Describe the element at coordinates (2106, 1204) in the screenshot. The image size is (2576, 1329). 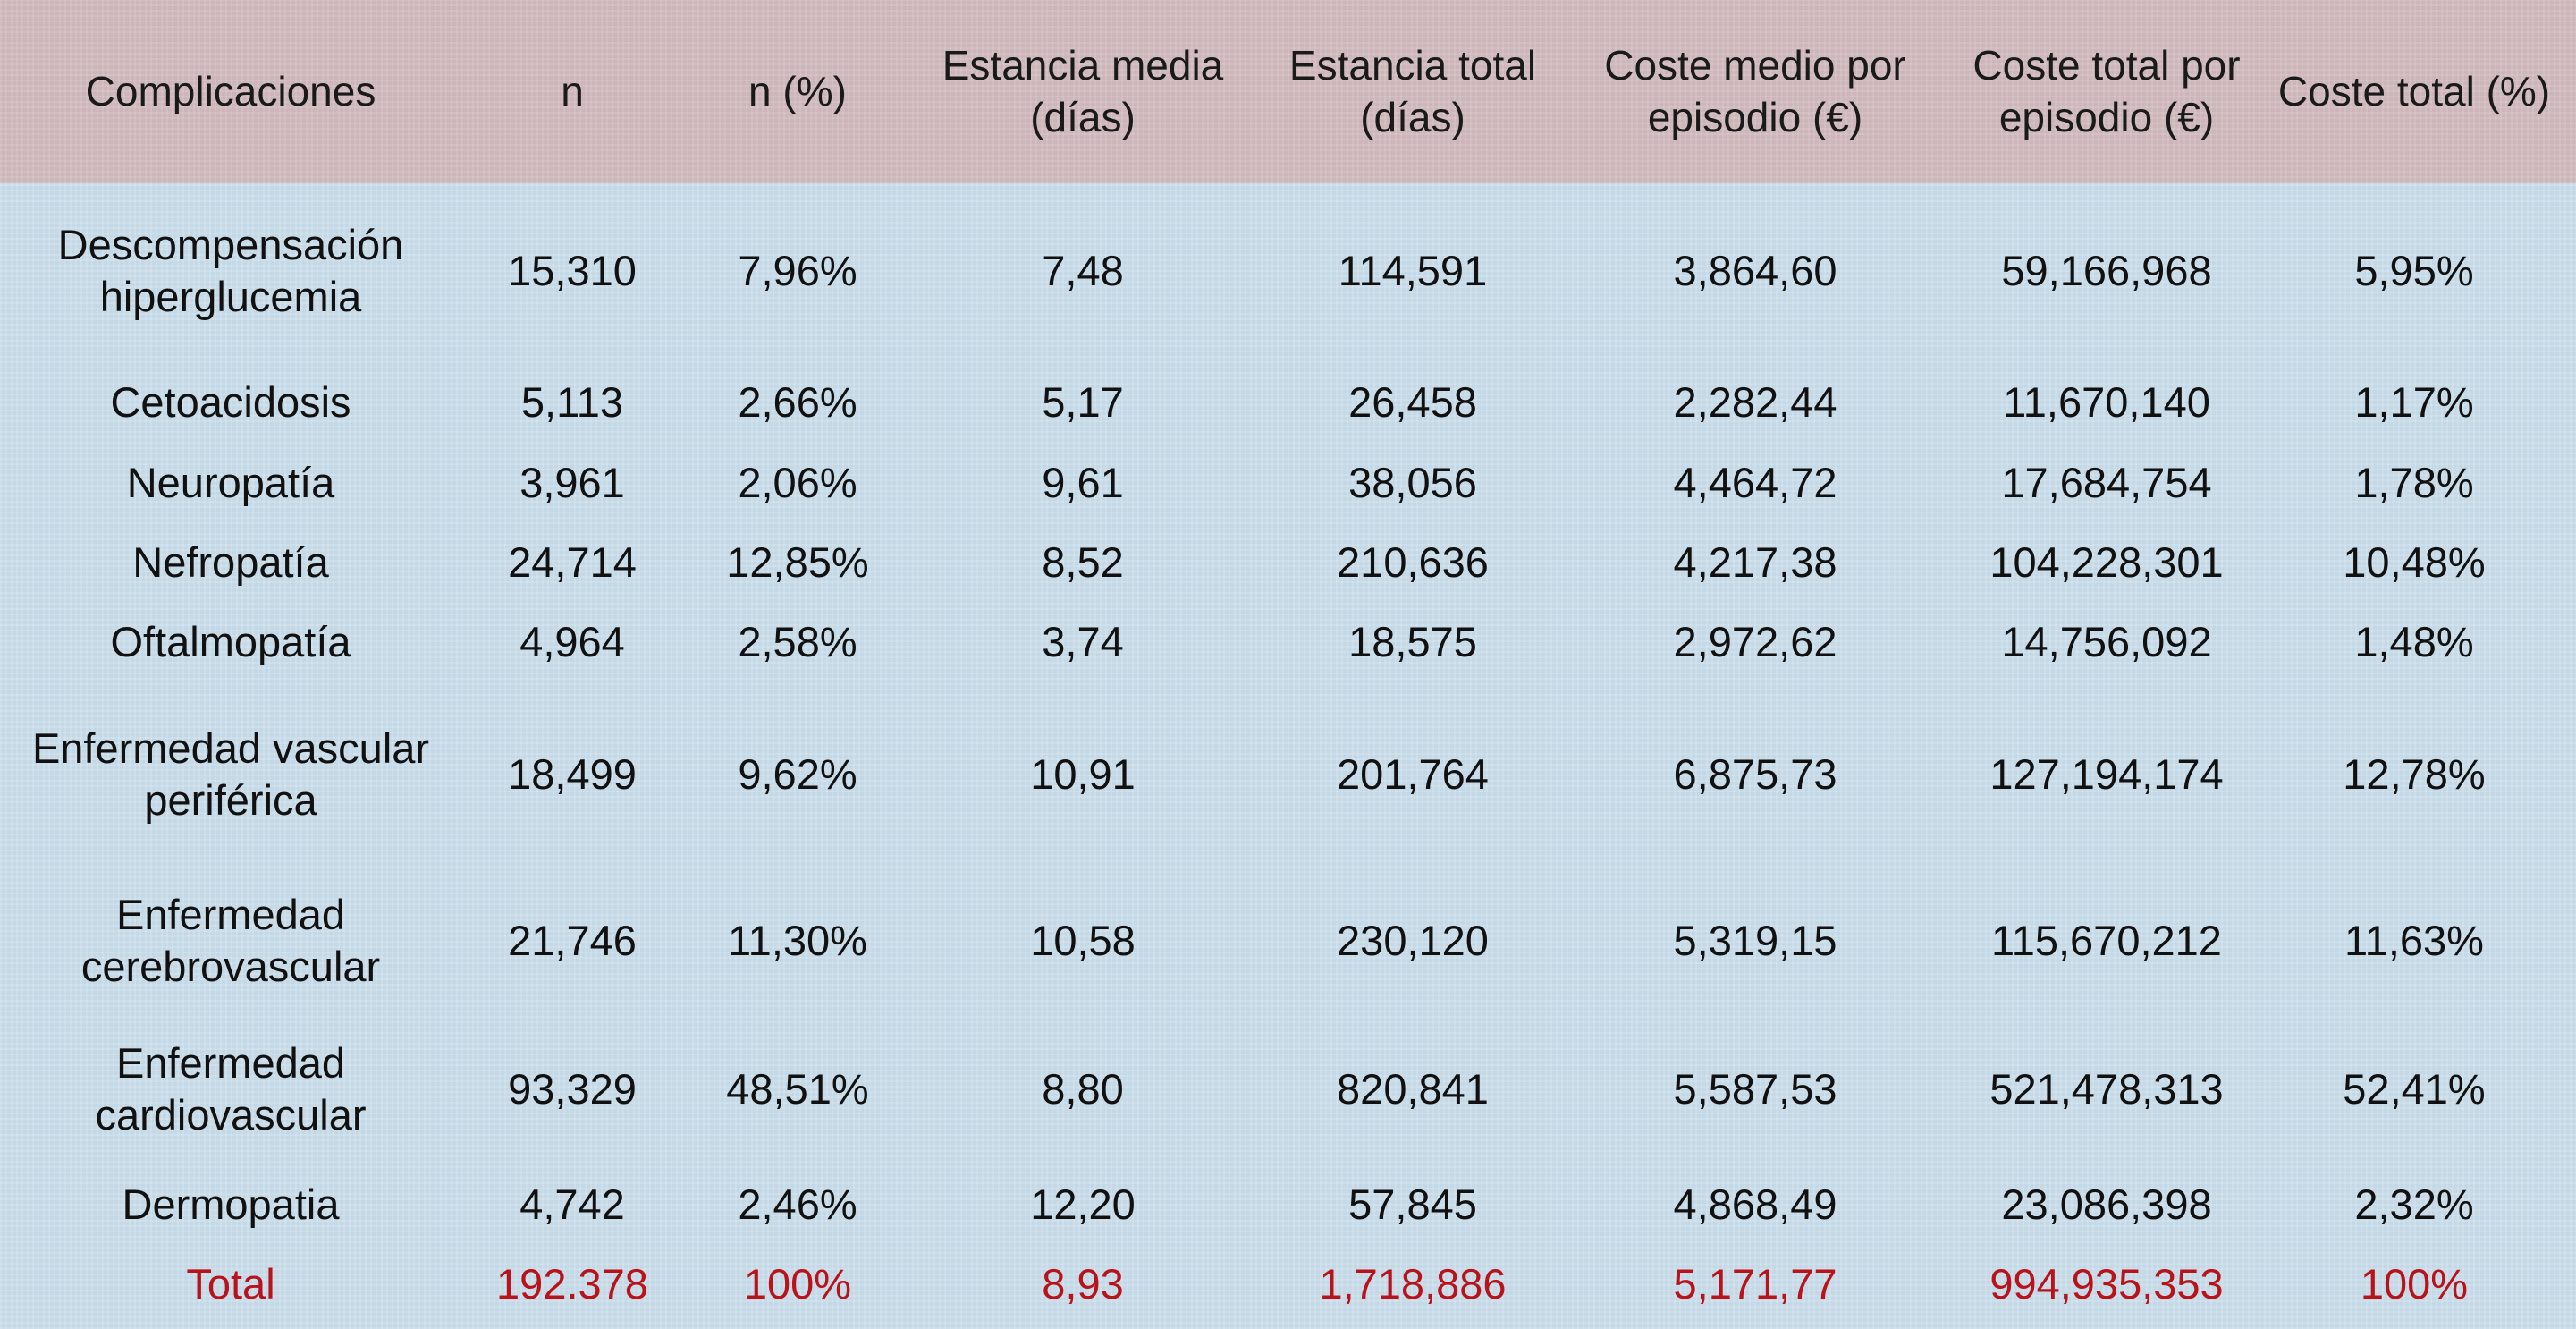
I see `table-cell-coste-total-episodio: 23,086,398` at that location.